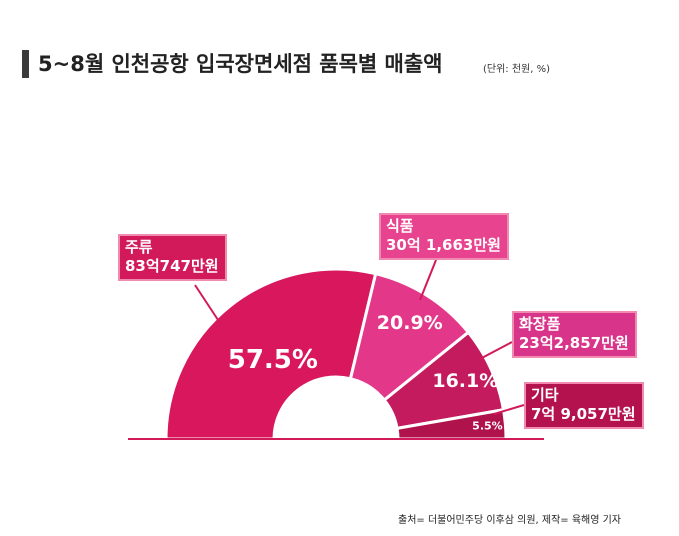  I want to click on slice-label-food: 20.9%, so click(410, 323).